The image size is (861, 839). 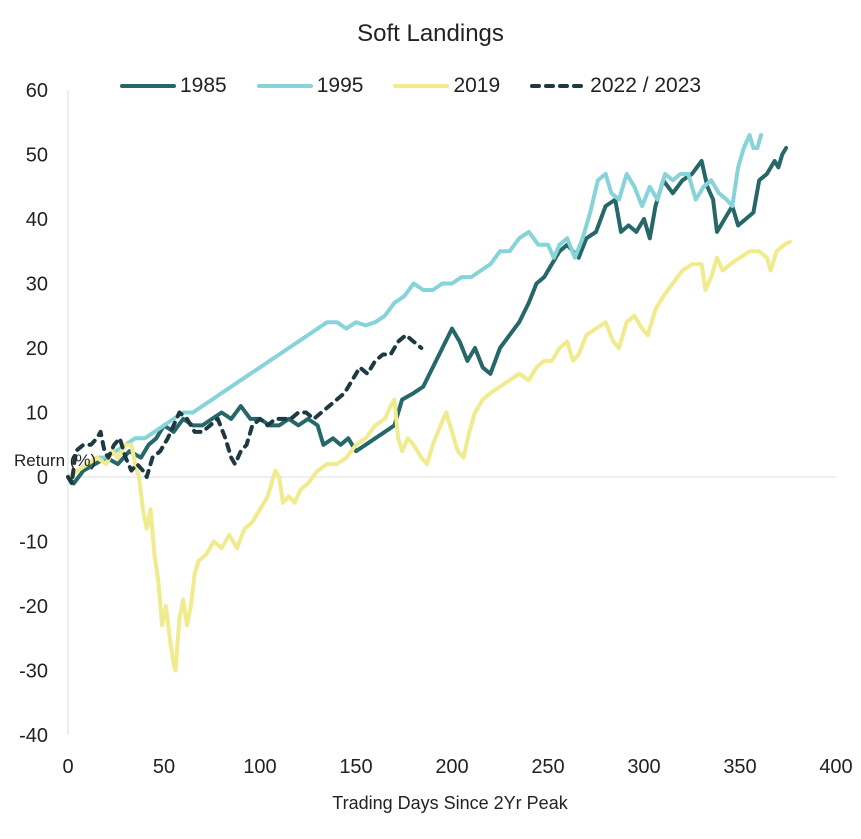 I want to click on y-axis-label: Return (%), so click(x=55, y=460).